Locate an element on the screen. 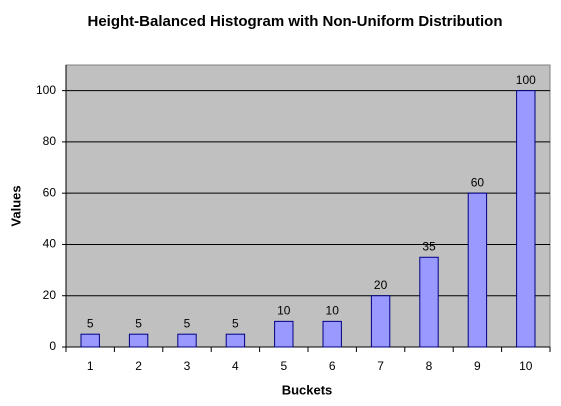 The image size is (561, 406). x-tick-label: 5 is located at coordinates (283, 366).